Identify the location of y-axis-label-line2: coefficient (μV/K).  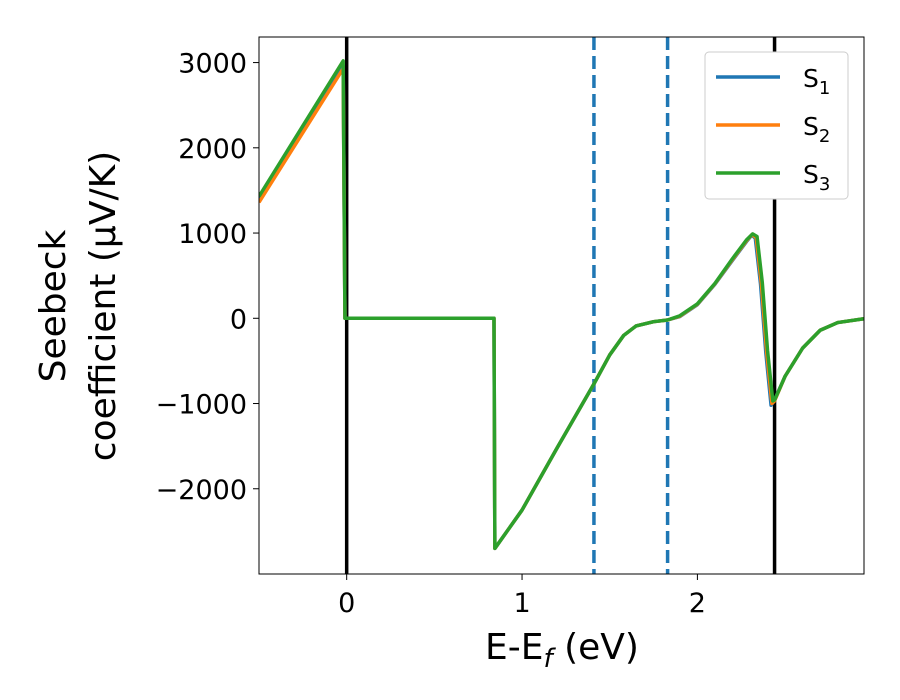
(103, 306).